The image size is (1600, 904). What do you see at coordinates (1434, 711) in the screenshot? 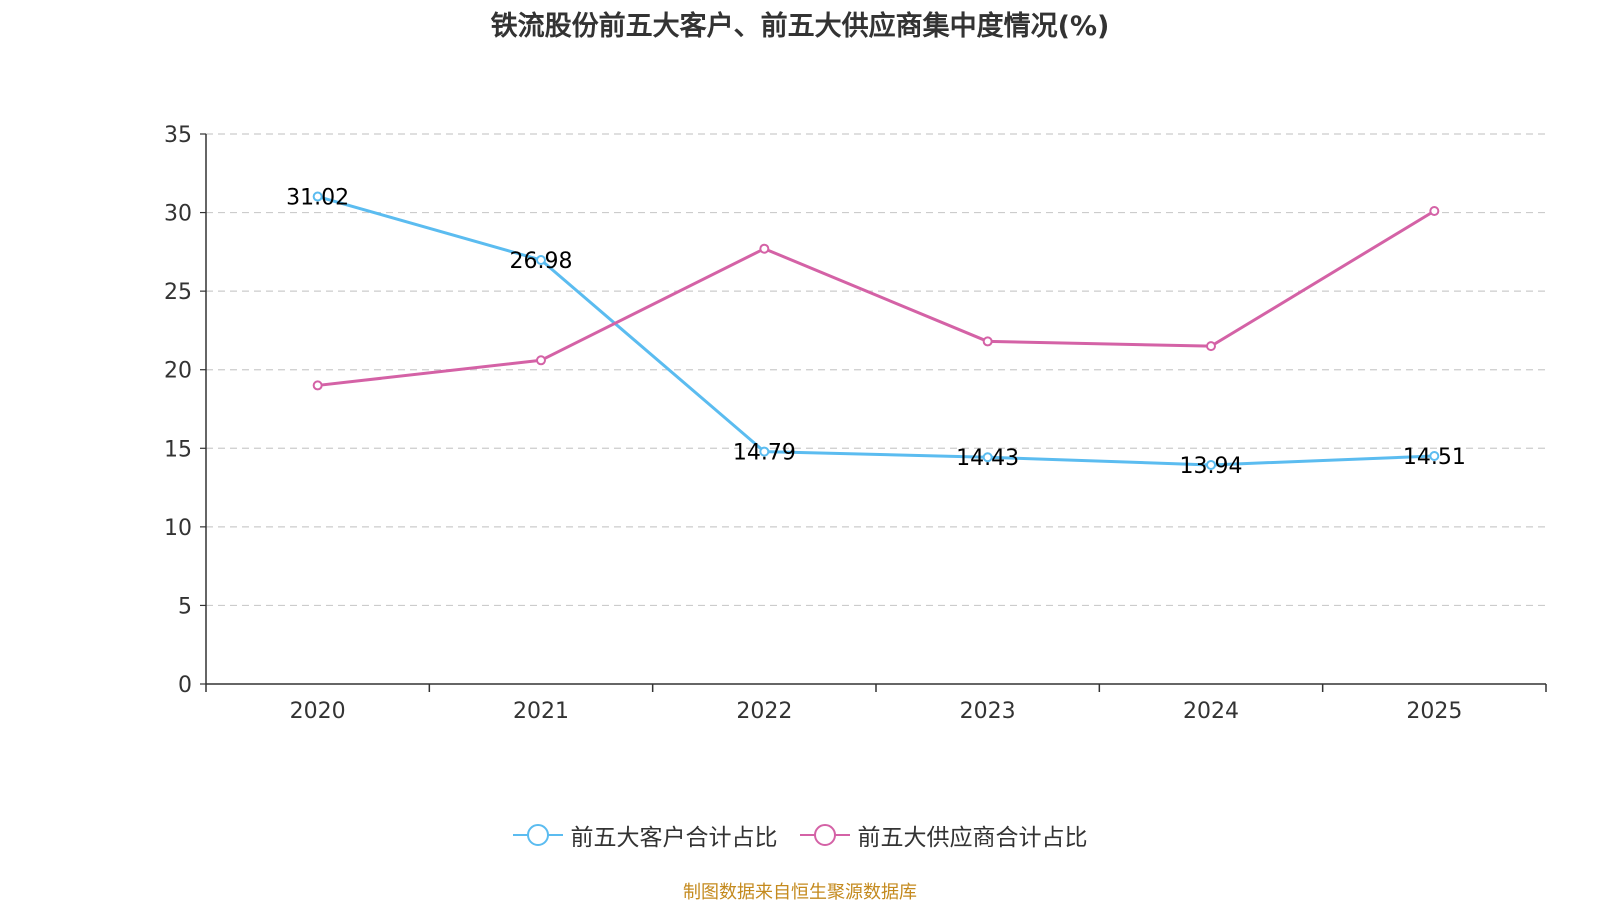
I see `x-tick-label-2025: 2025` at bounding box center [1434, 711].